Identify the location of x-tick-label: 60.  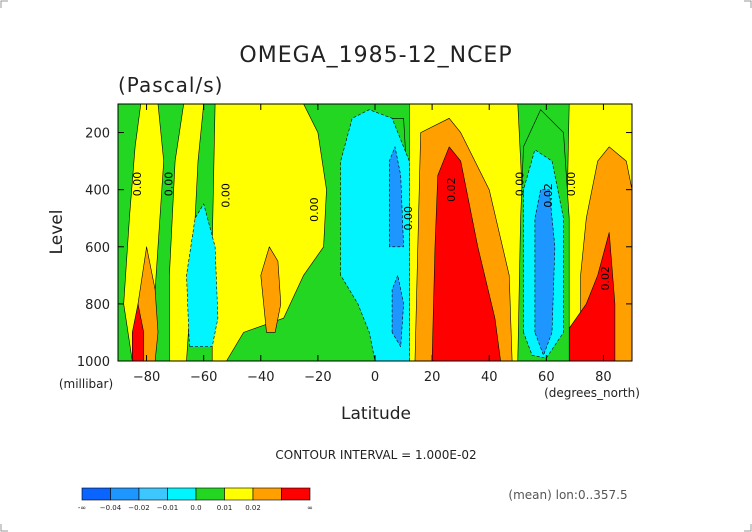
(546, 377).